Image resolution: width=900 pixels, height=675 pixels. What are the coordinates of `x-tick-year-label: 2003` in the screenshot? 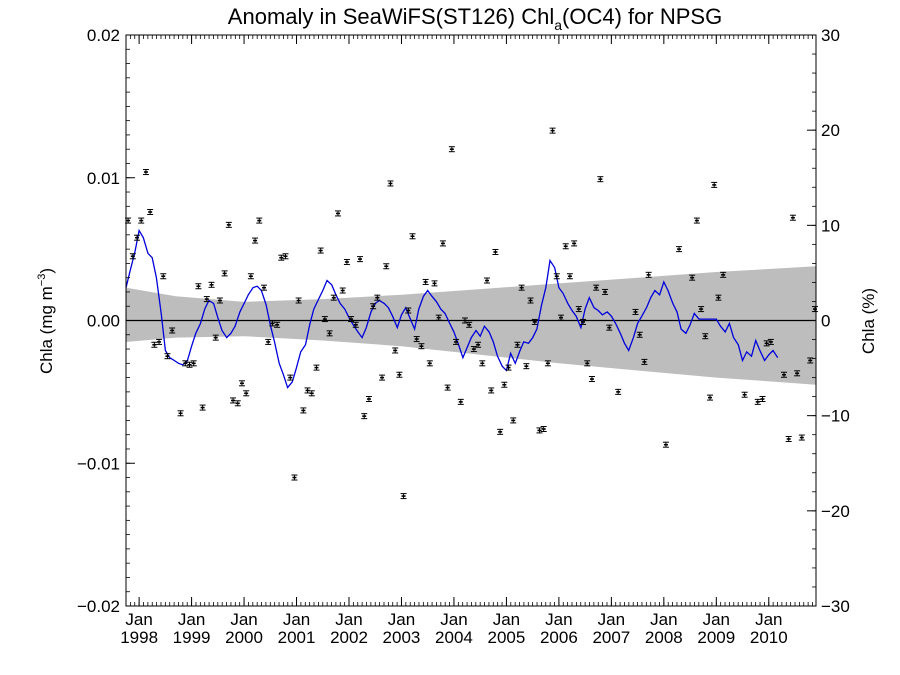 It's located at (402, 637).